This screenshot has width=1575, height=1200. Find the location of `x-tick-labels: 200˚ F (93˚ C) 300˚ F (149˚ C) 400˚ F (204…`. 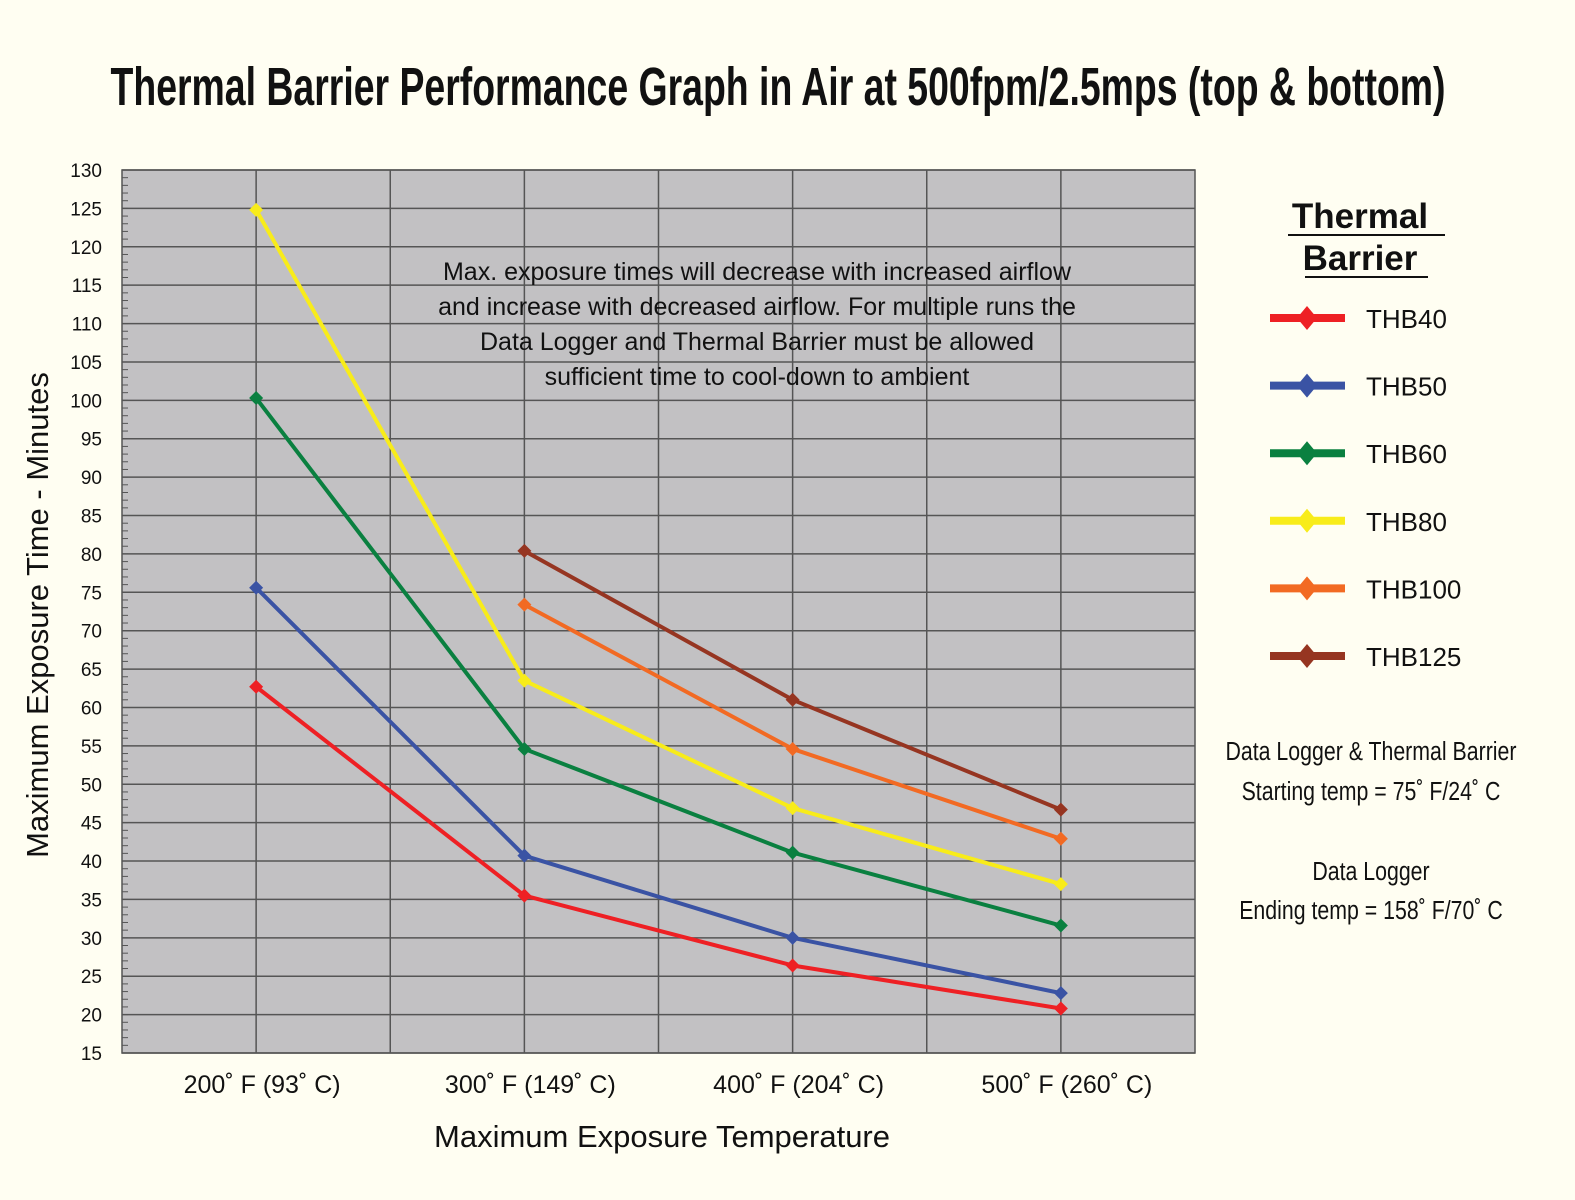

x-tick-labels: 200˚ F (93˚ C) 300˚ F (149˚ C) 400˚ F (204… is located at coordinates (668, 1085).